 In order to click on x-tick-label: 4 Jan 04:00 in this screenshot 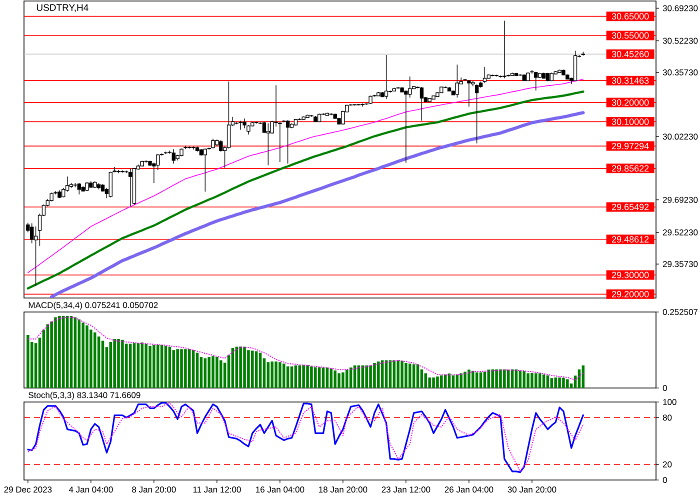, I will do `click(90, 489)`.